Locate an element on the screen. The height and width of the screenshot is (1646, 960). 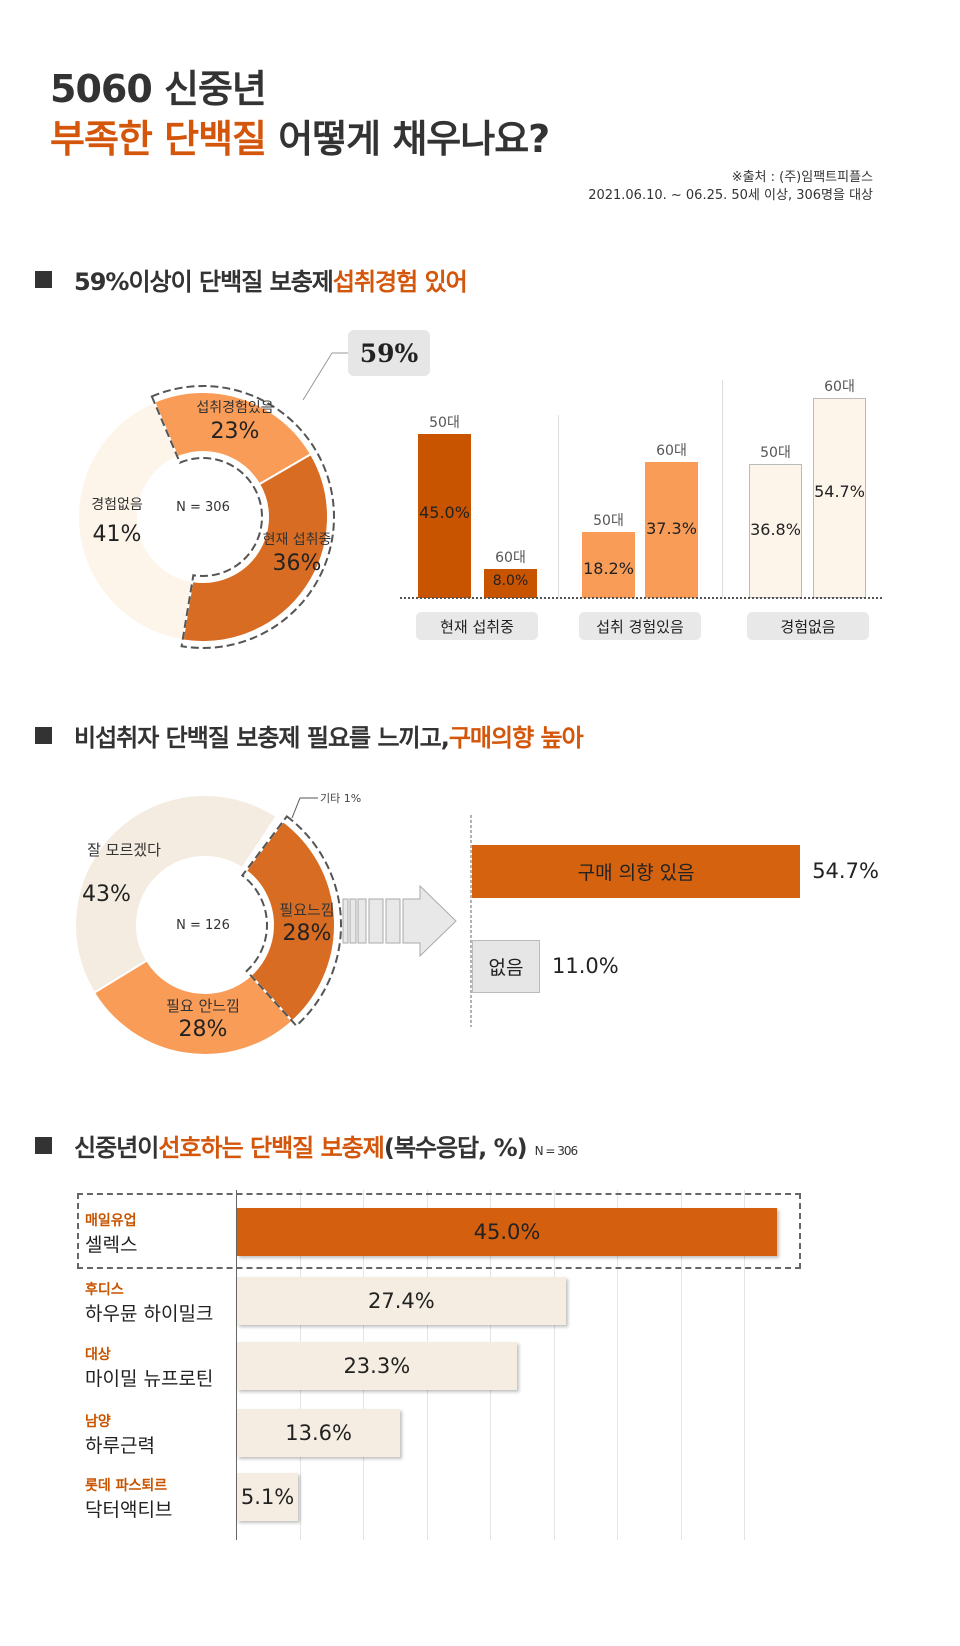
data-label: 5.1% is located at coordinates (267, 1497).